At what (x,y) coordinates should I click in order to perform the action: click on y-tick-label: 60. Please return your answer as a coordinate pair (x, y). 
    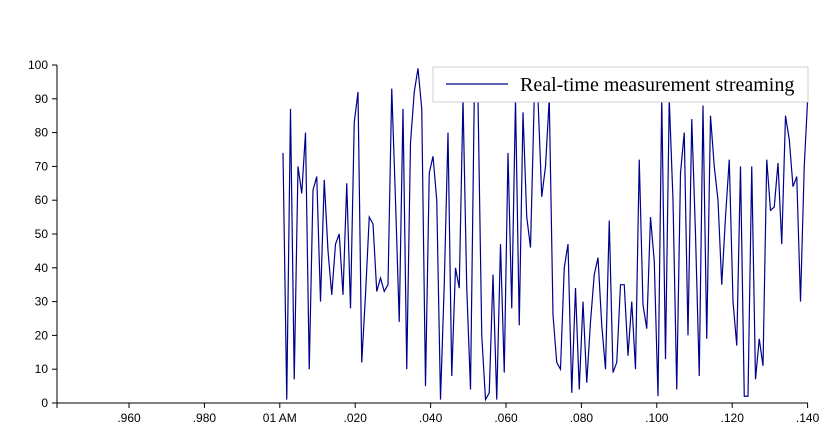
    Looking at the image, I should click on (42, 200).